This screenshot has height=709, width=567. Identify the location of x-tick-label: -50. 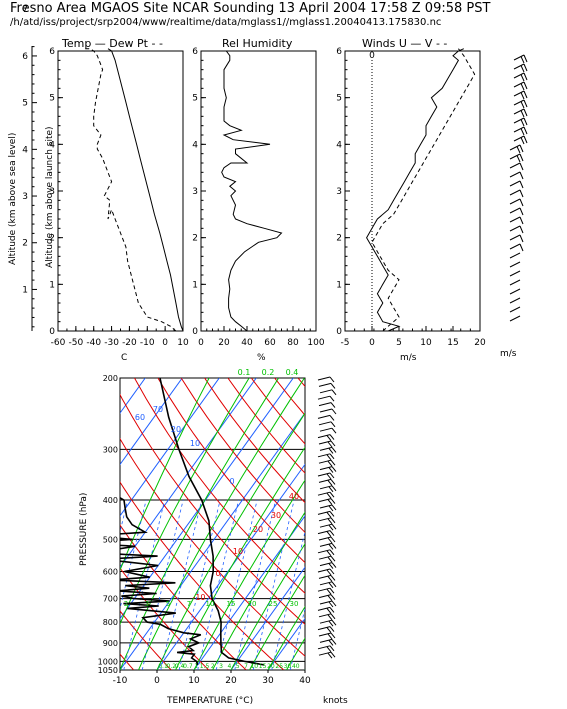
(76, 343).